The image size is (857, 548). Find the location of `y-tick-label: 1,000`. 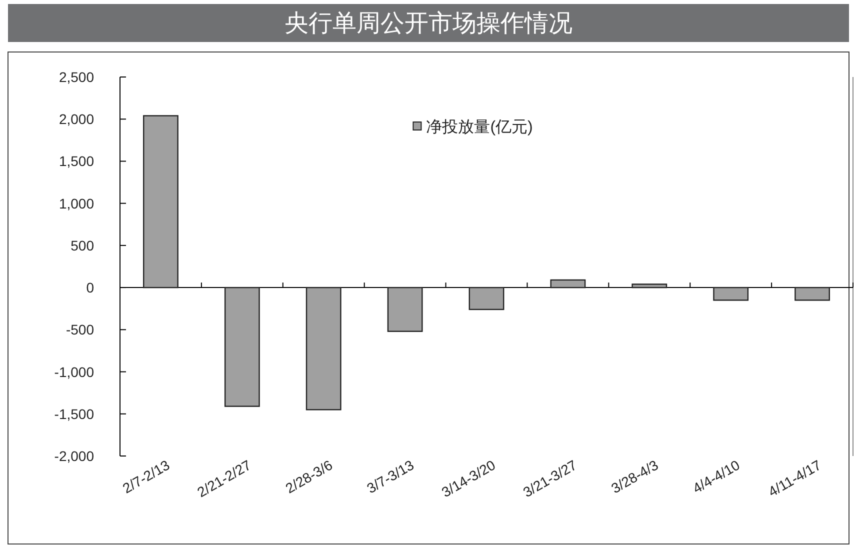

y-tick-label: 1,000 is located at coordinates (76, 203).